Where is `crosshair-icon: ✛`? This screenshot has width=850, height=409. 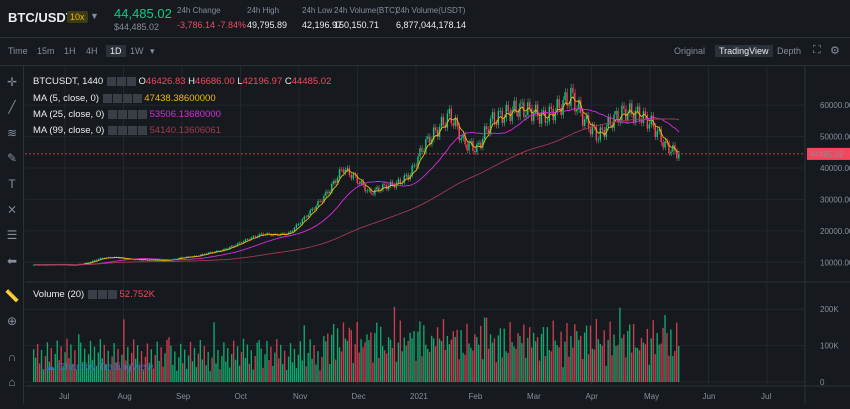
crosshair-icon: ✛ is located at coordinates (12, 82).